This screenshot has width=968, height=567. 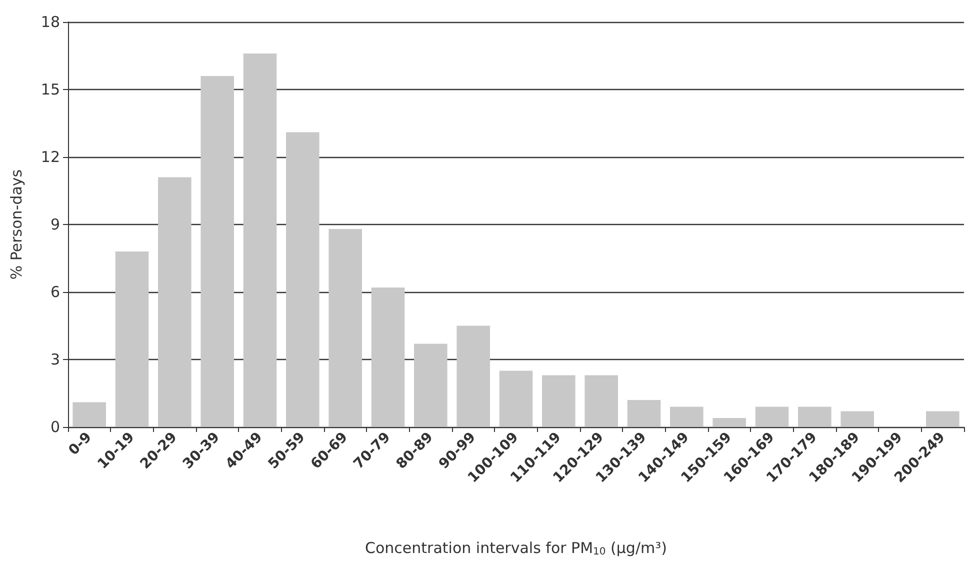 I want to click on y-tick-label: 12, so click(x=50, y=157).